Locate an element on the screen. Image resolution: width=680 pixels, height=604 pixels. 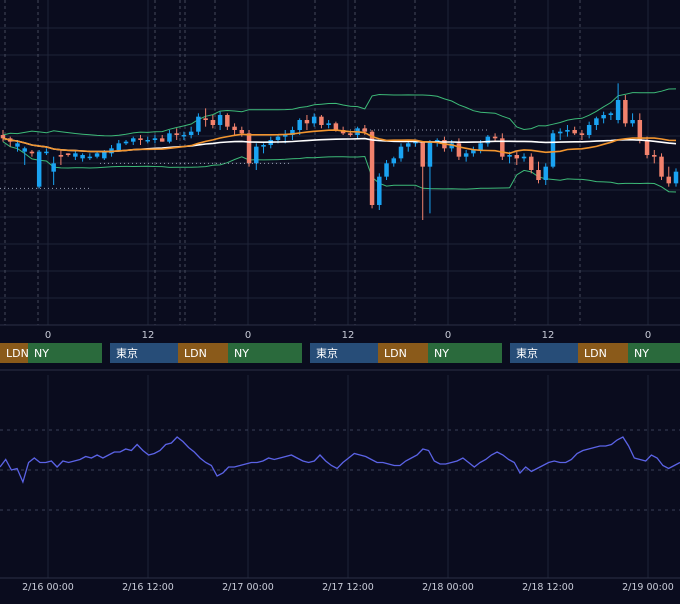
bollinger-upper-line is located at coordinates (339, 112).